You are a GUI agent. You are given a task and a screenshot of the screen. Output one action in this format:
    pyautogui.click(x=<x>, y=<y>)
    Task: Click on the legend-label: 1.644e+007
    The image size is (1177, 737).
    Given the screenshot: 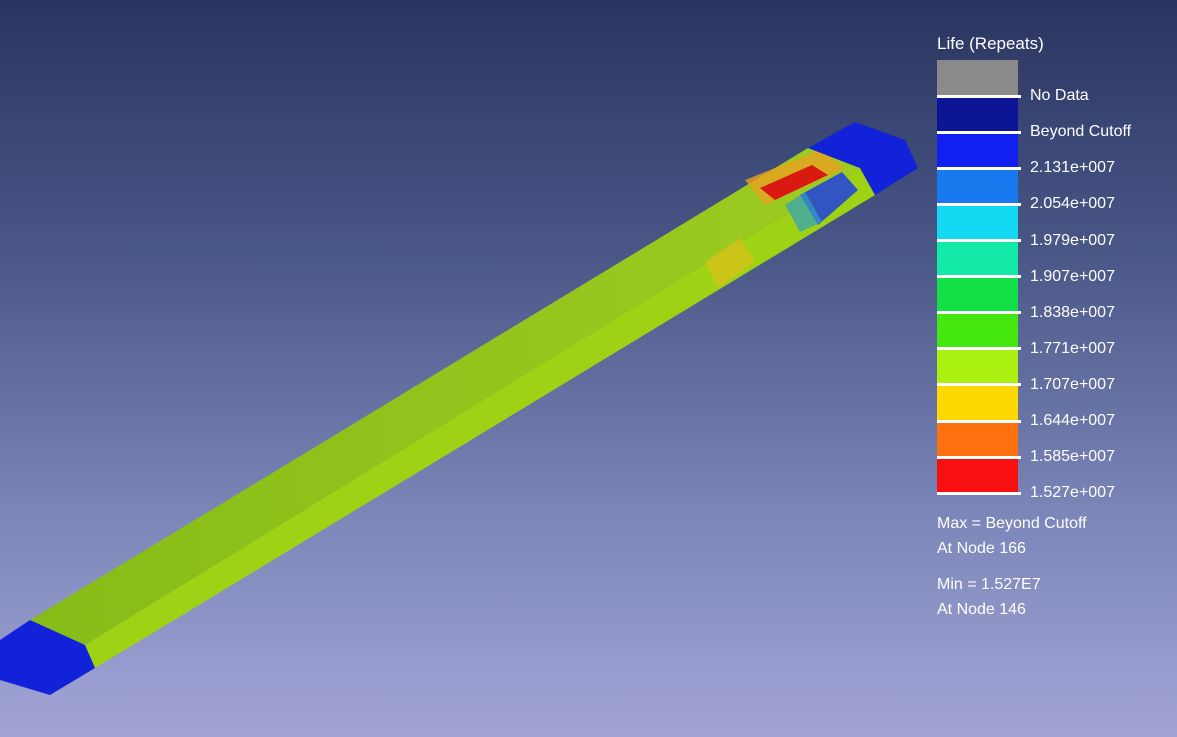 What is the action you would take?
    pyautogui.click(x=1072, y=420)
    